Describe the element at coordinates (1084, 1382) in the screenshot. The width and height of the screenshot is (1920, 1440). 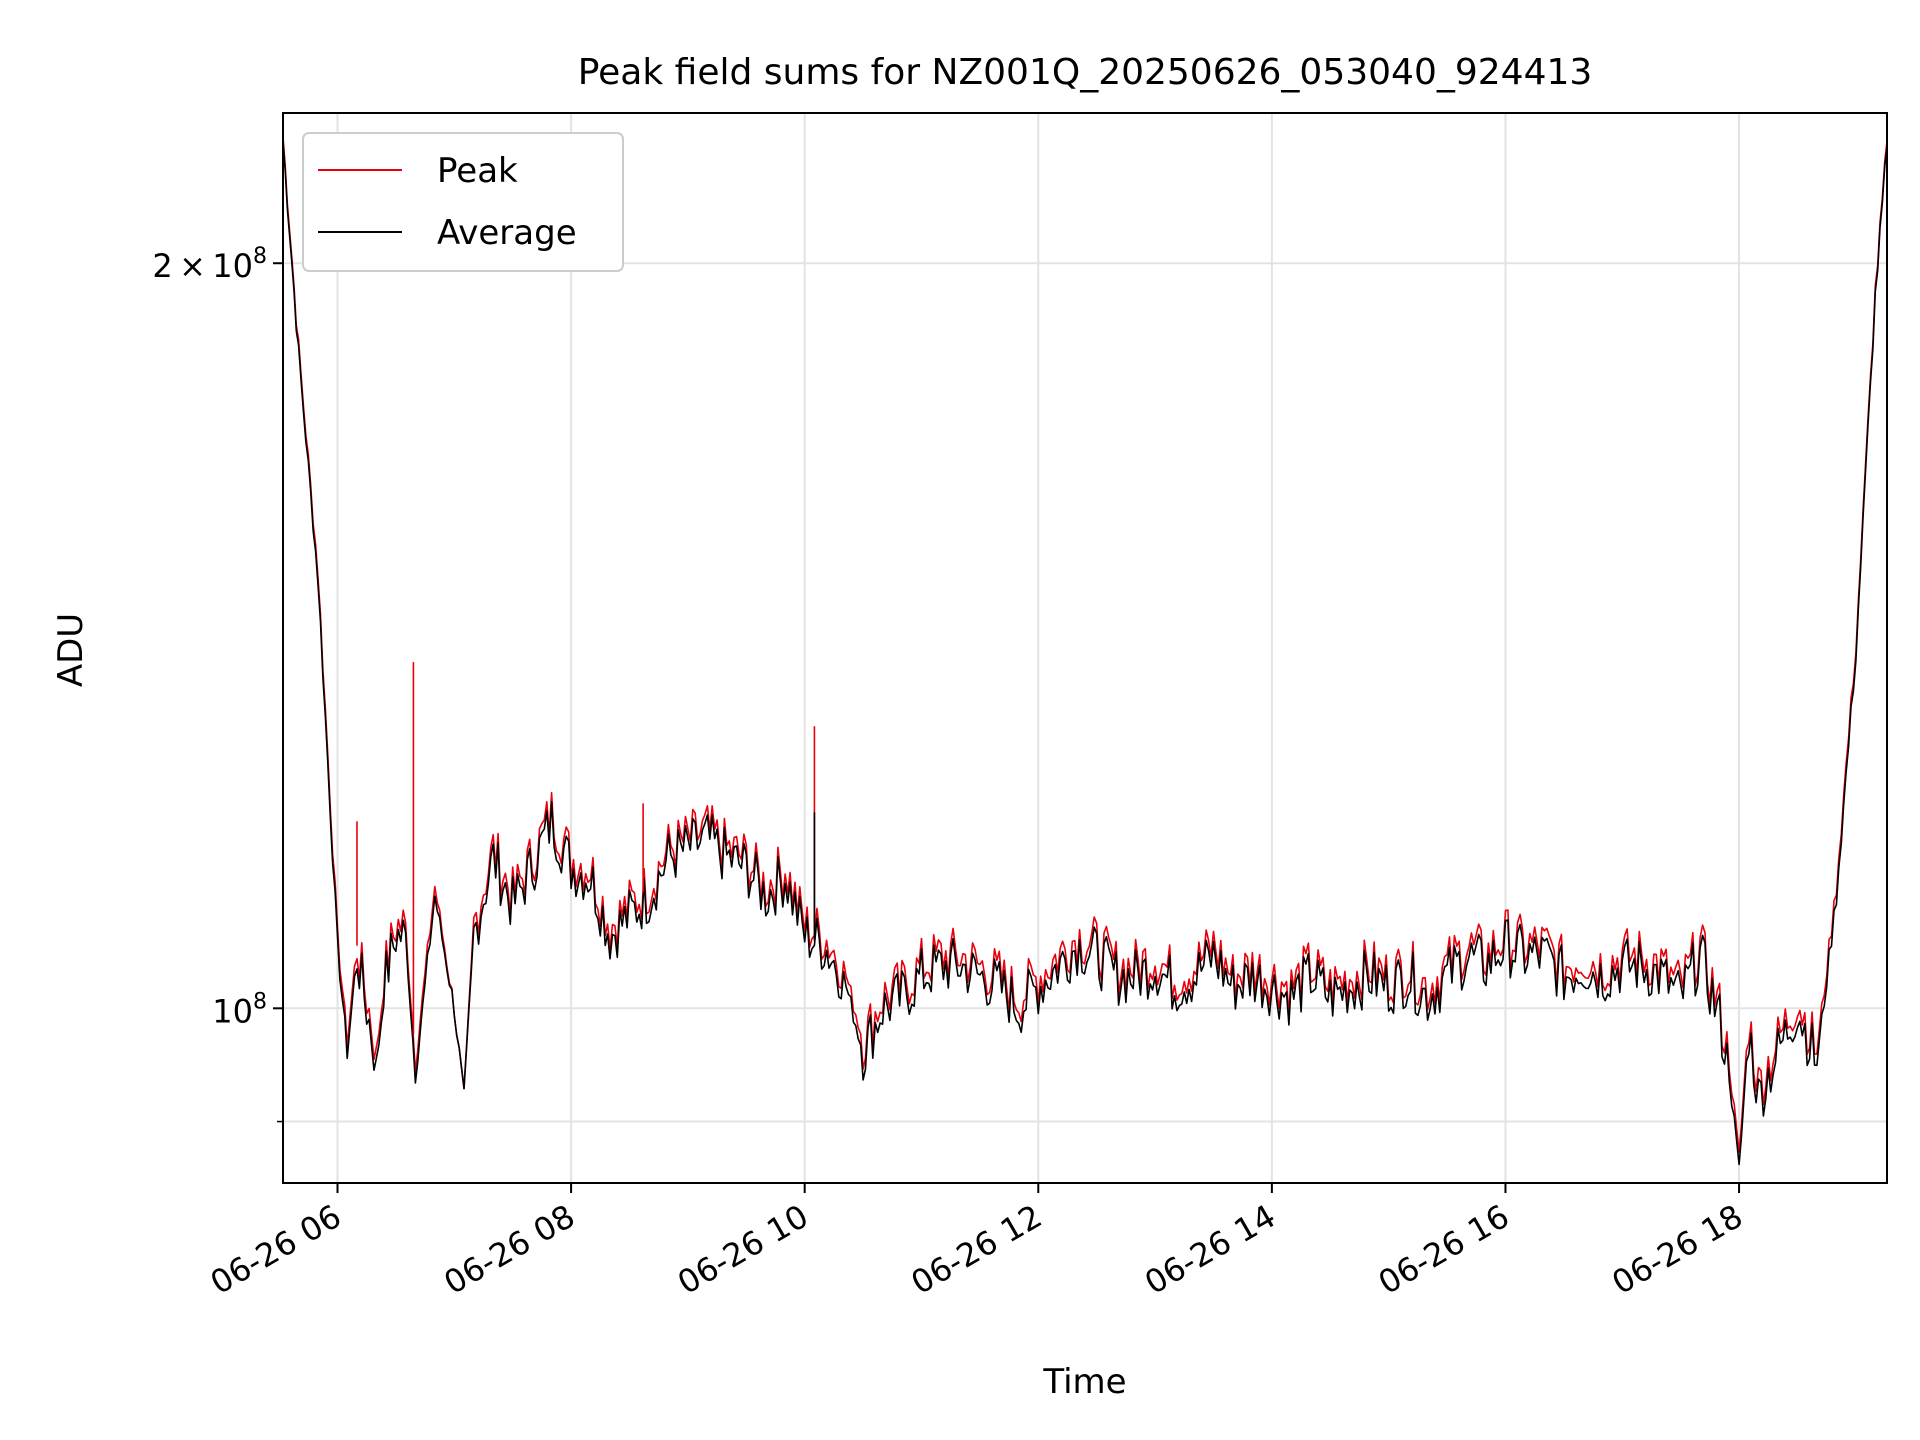
I see `x-axis-label: Time` at that location.